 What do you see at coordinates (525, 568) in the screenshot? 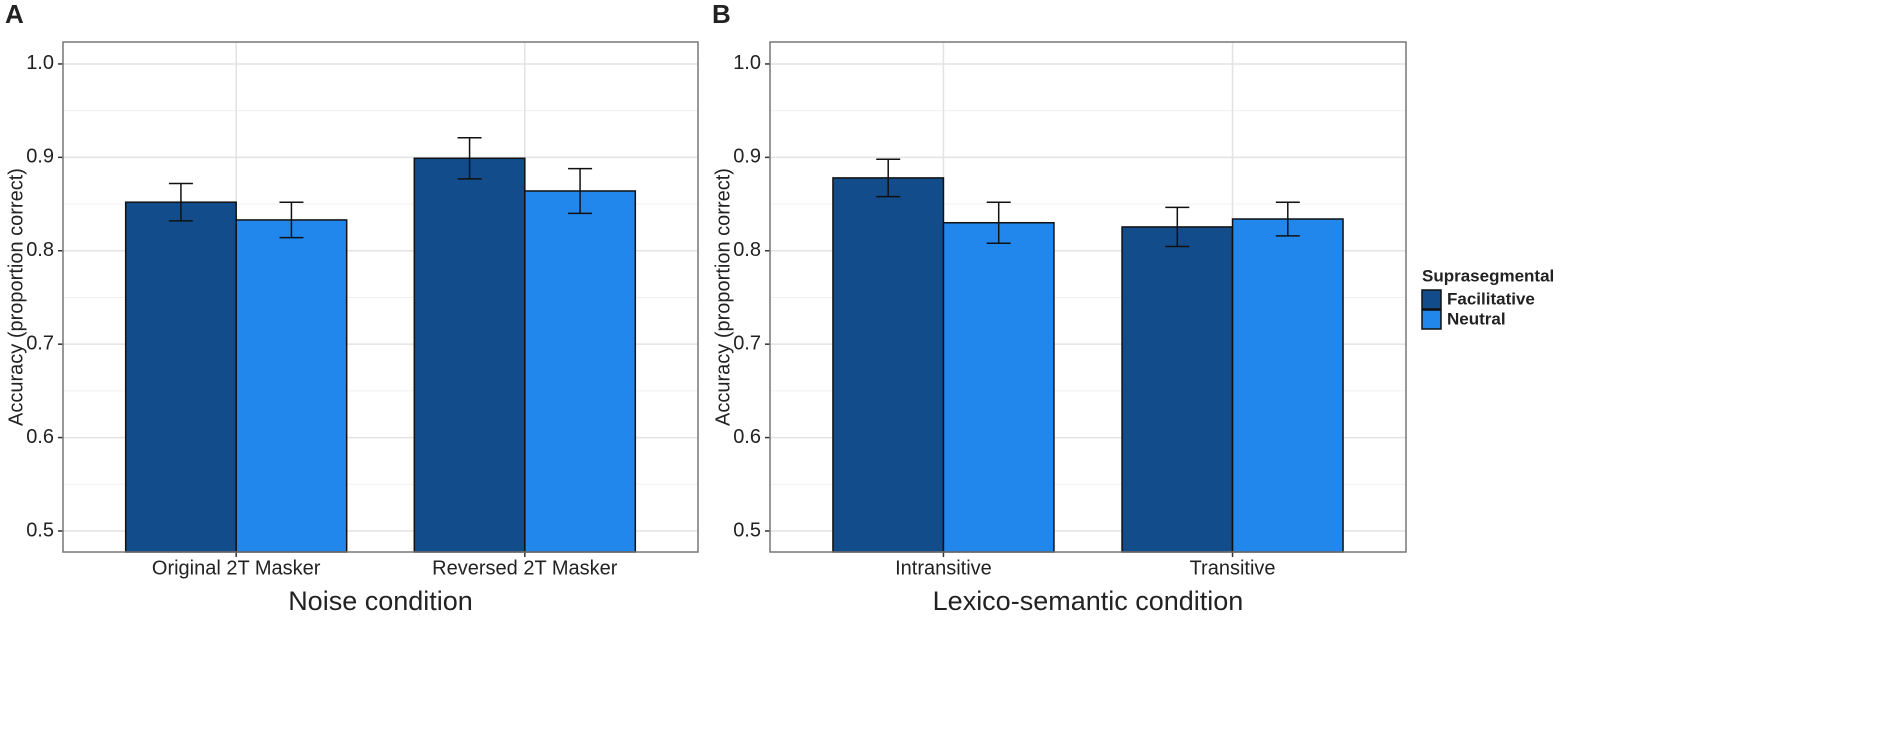
I see `x-tick-label: Reversed 2T Masker` at bounding box center [525, 568].